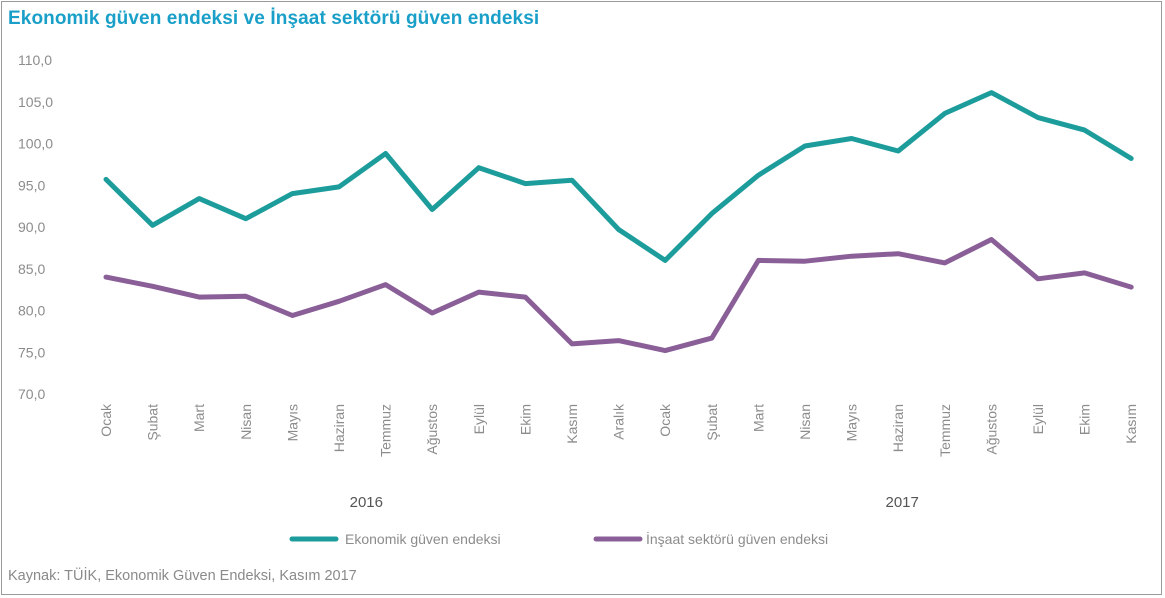 This screenshot has width=1165, height=598. Describe the element at coordinates (634, 502) in the screenshot. I see `year-labels: 2016 2017` at that location.